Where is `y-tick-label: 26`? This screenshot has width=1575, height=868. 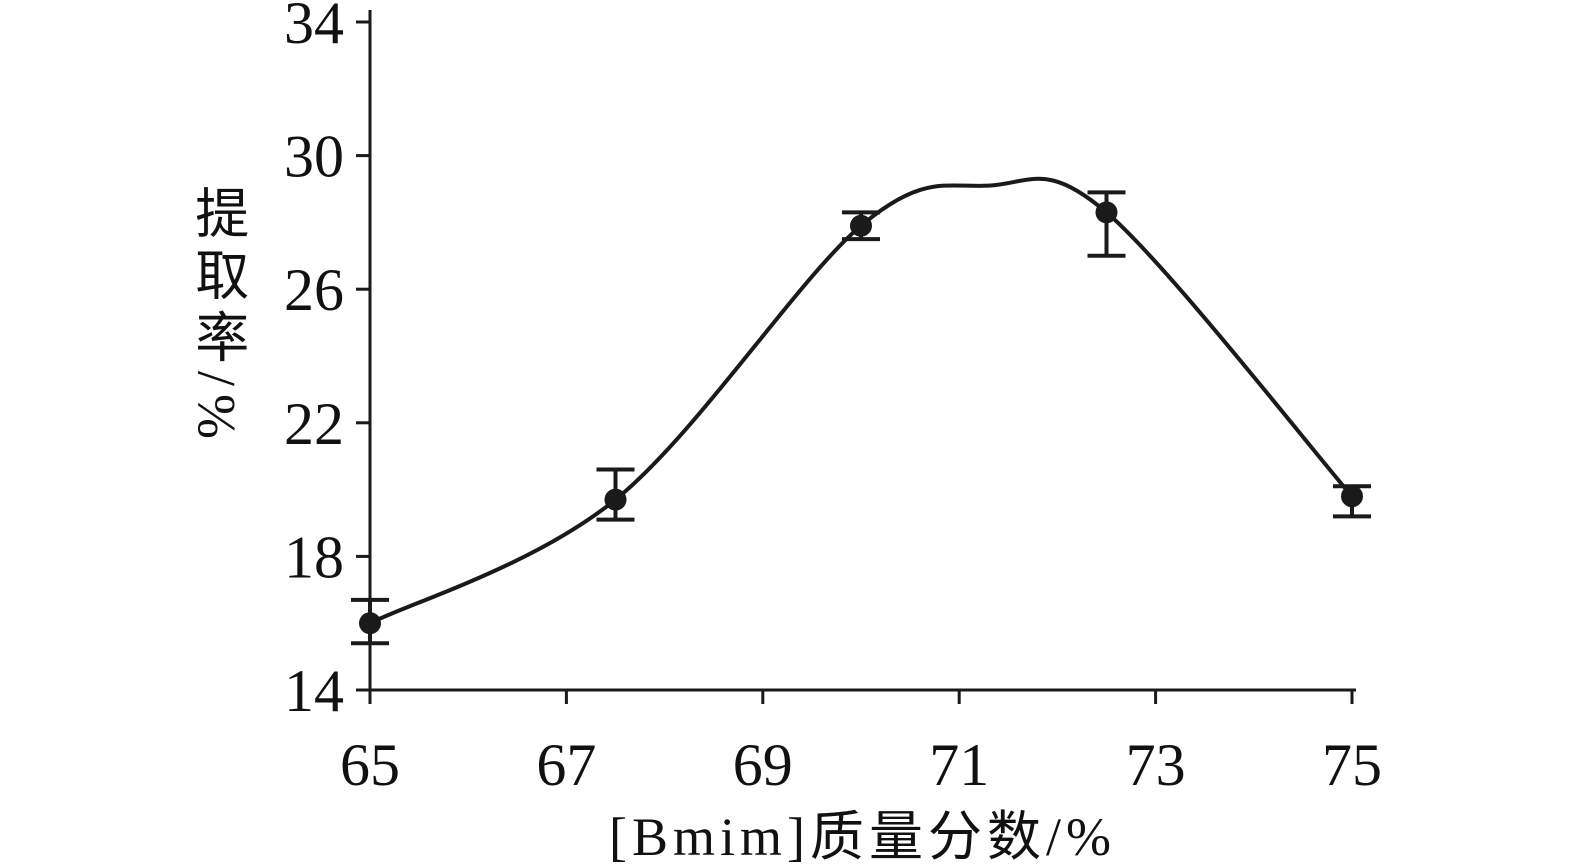 y-tick-label: 26 is located at coordinates (314, 290).